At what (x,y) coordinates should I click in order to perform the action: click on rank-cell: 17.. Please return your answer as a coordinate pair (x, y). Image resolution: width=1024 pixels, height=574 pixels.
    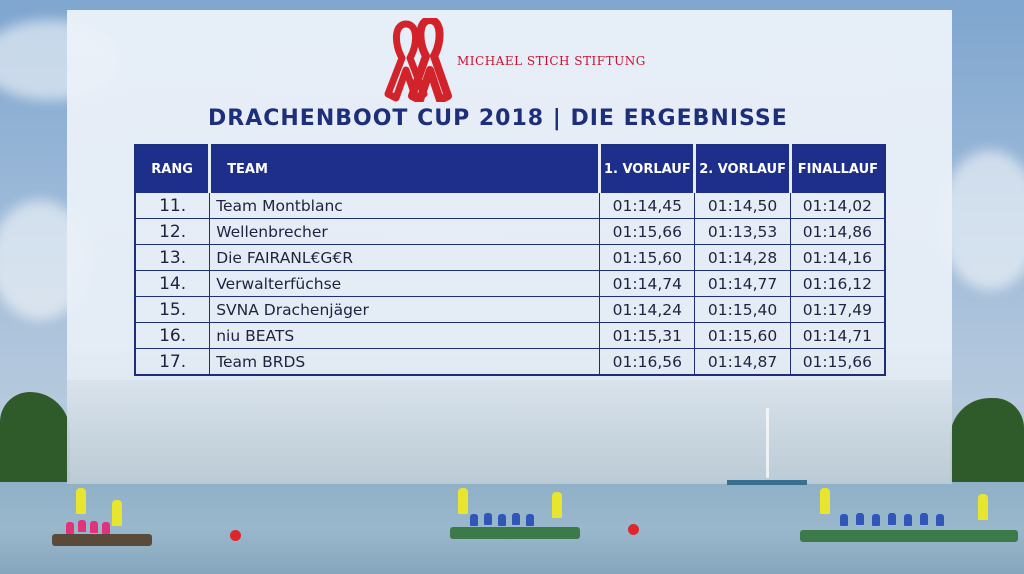
    Looking at the image, I should click on (173, 361).